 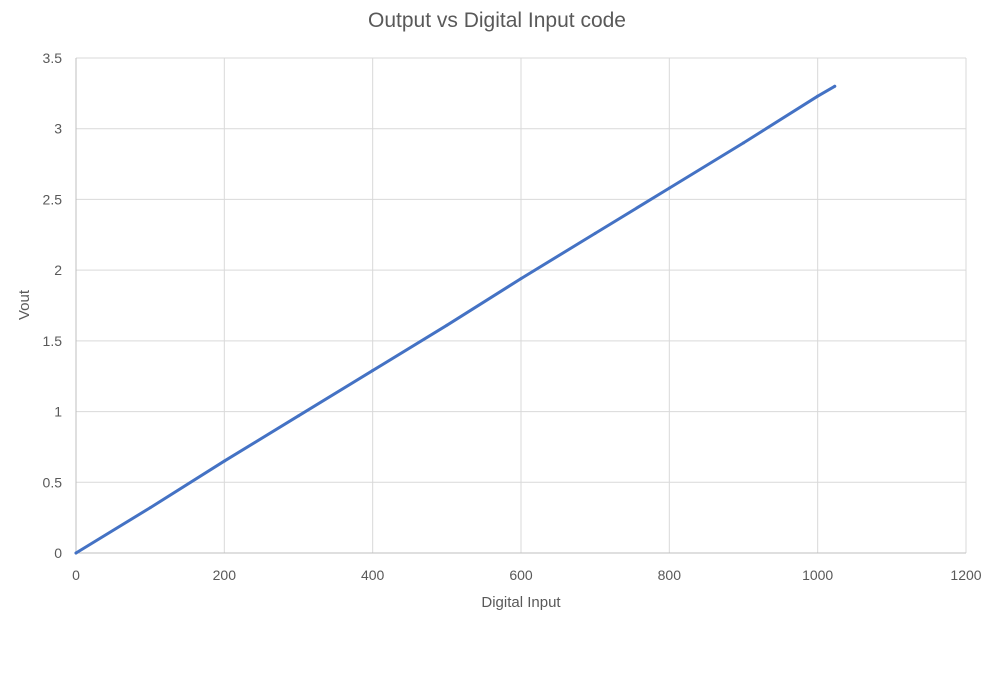 What do you see at coordinates (521, 575) in the screenshot?
I see `x-tick-label: 600` at bounding box center [521, 575].